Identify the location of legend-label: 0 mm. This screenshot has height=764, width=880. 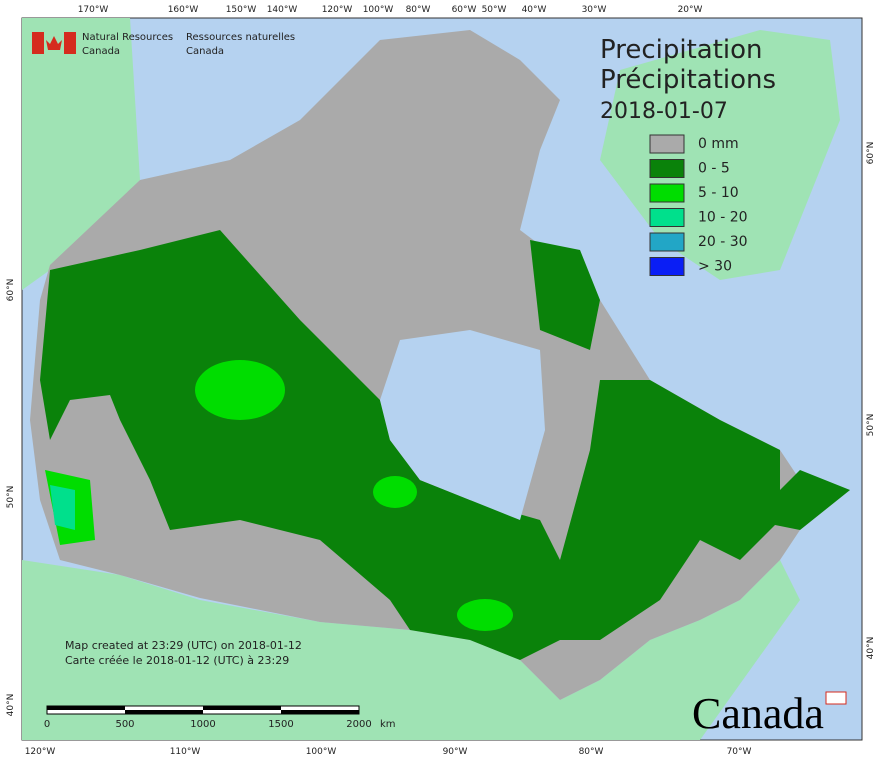
(718, 144).